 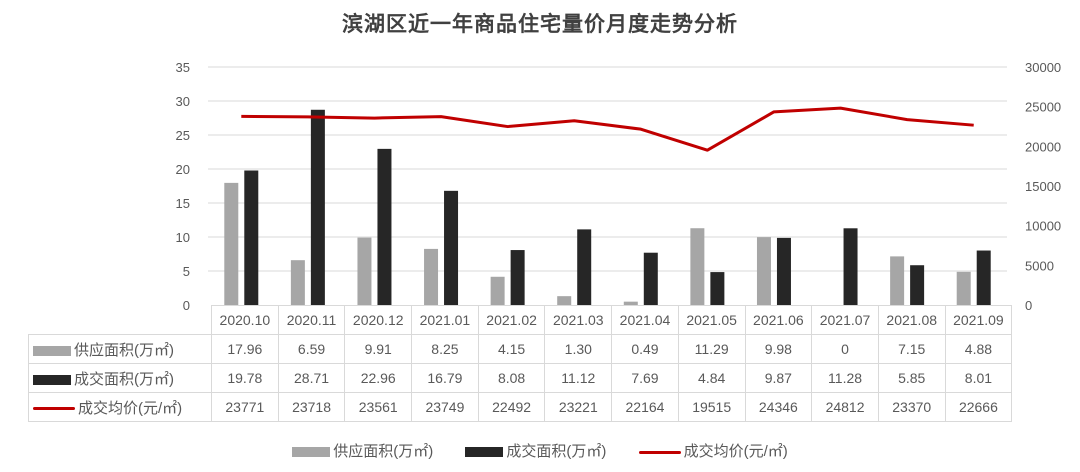 What do you see at coordinates (911, 320) in the screenshot?
I see `category-header: 2021.08` at bounding box center [911, 320].